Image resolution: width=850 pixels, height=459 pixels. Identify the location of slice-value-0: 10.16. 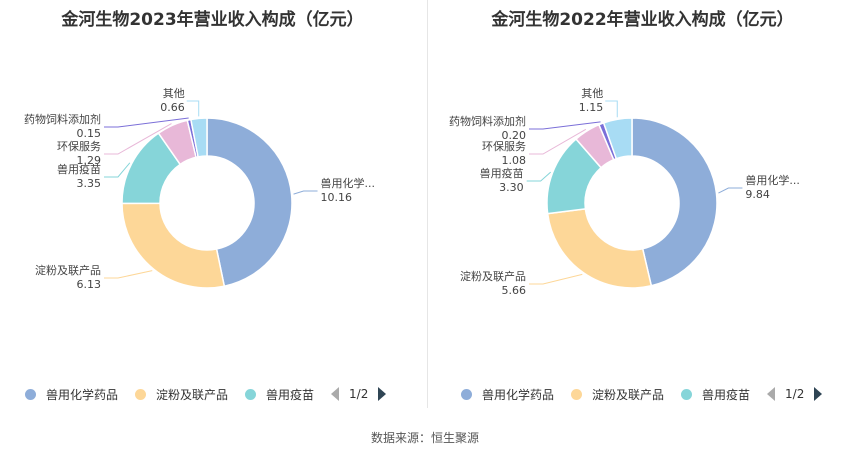
(337, 197).